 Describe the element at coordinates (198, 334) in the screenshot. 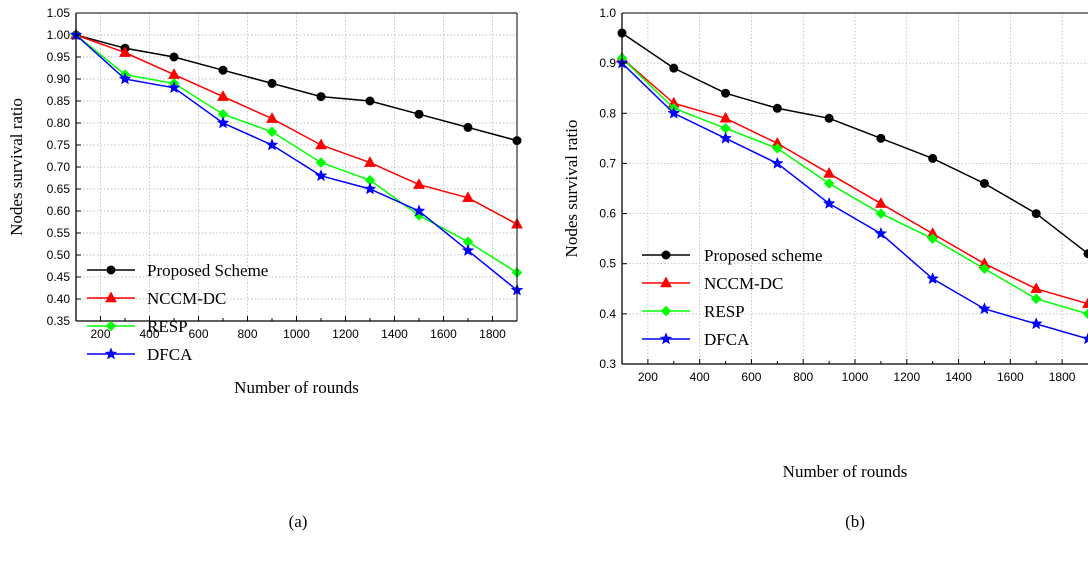

I see `x-tick-label: 600` at that location.